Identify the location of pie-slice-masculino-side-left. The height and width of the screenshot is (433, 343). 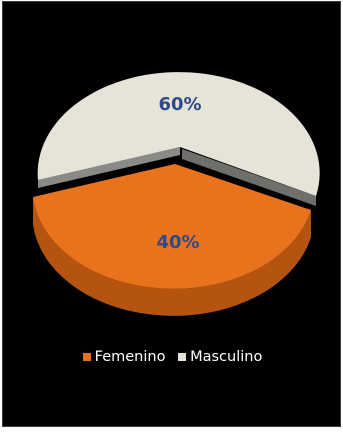
(109, 167).